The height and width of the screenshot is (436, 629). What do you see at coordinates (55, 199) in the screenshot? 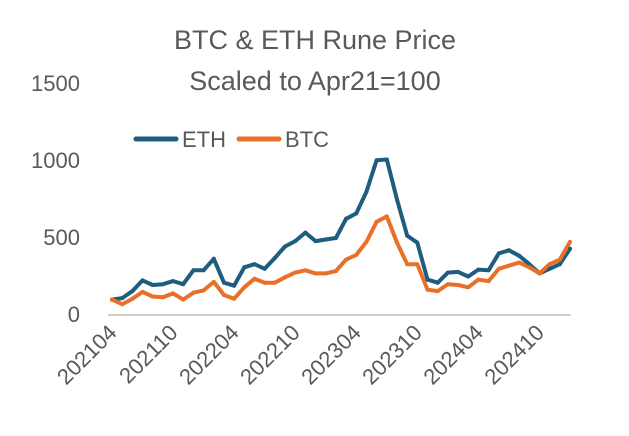
I see `y-axis: 0 500 1000 1500` at bounding box center [55, 199].